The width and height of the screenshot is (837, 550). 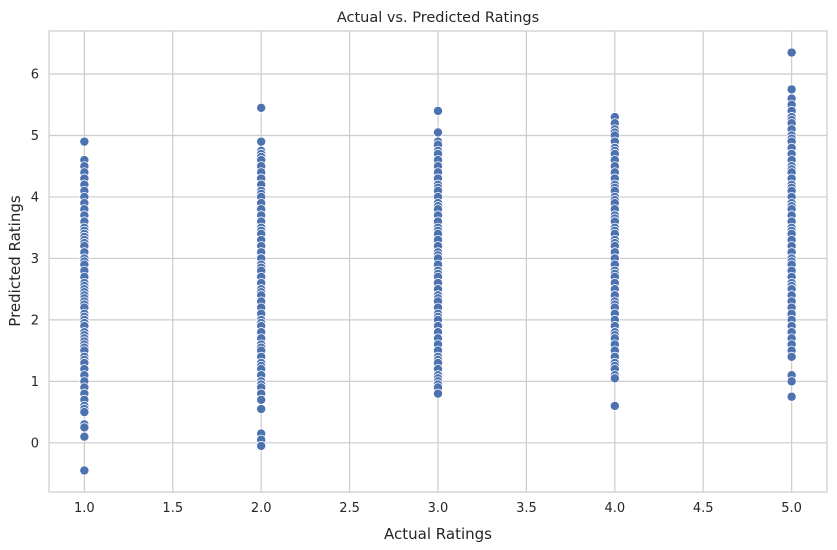 I want to click on x-tick-label: 4.5, so click(x=703, y=508).